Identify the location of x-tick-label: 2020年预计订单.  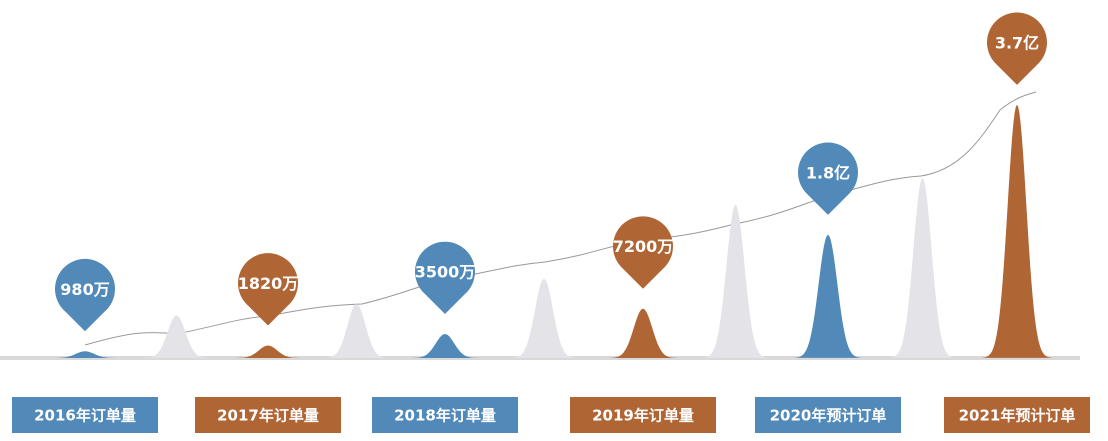
(828, 416).